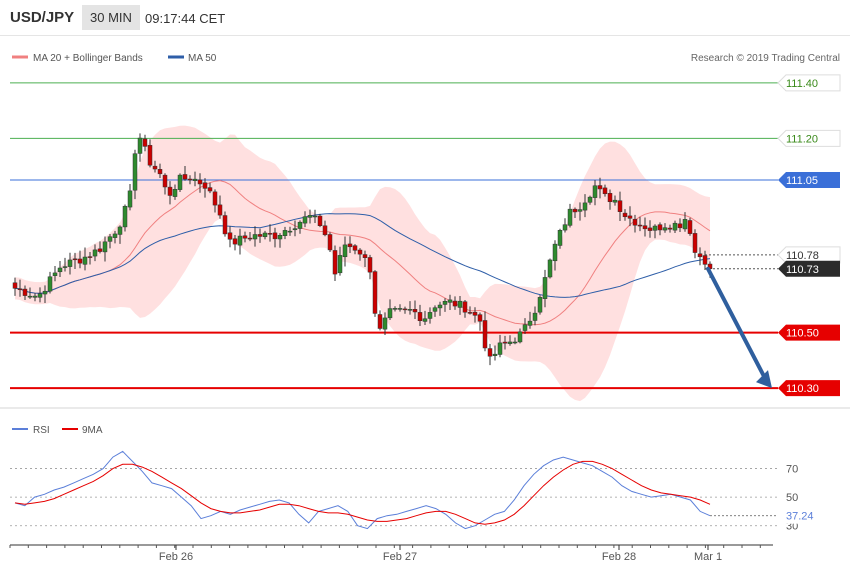 The width and height of the screenshot is (850, 576). Describe the element at coordinates (802, 334) in the screenshot. I see `price-tag-text: 110.50` at that location.